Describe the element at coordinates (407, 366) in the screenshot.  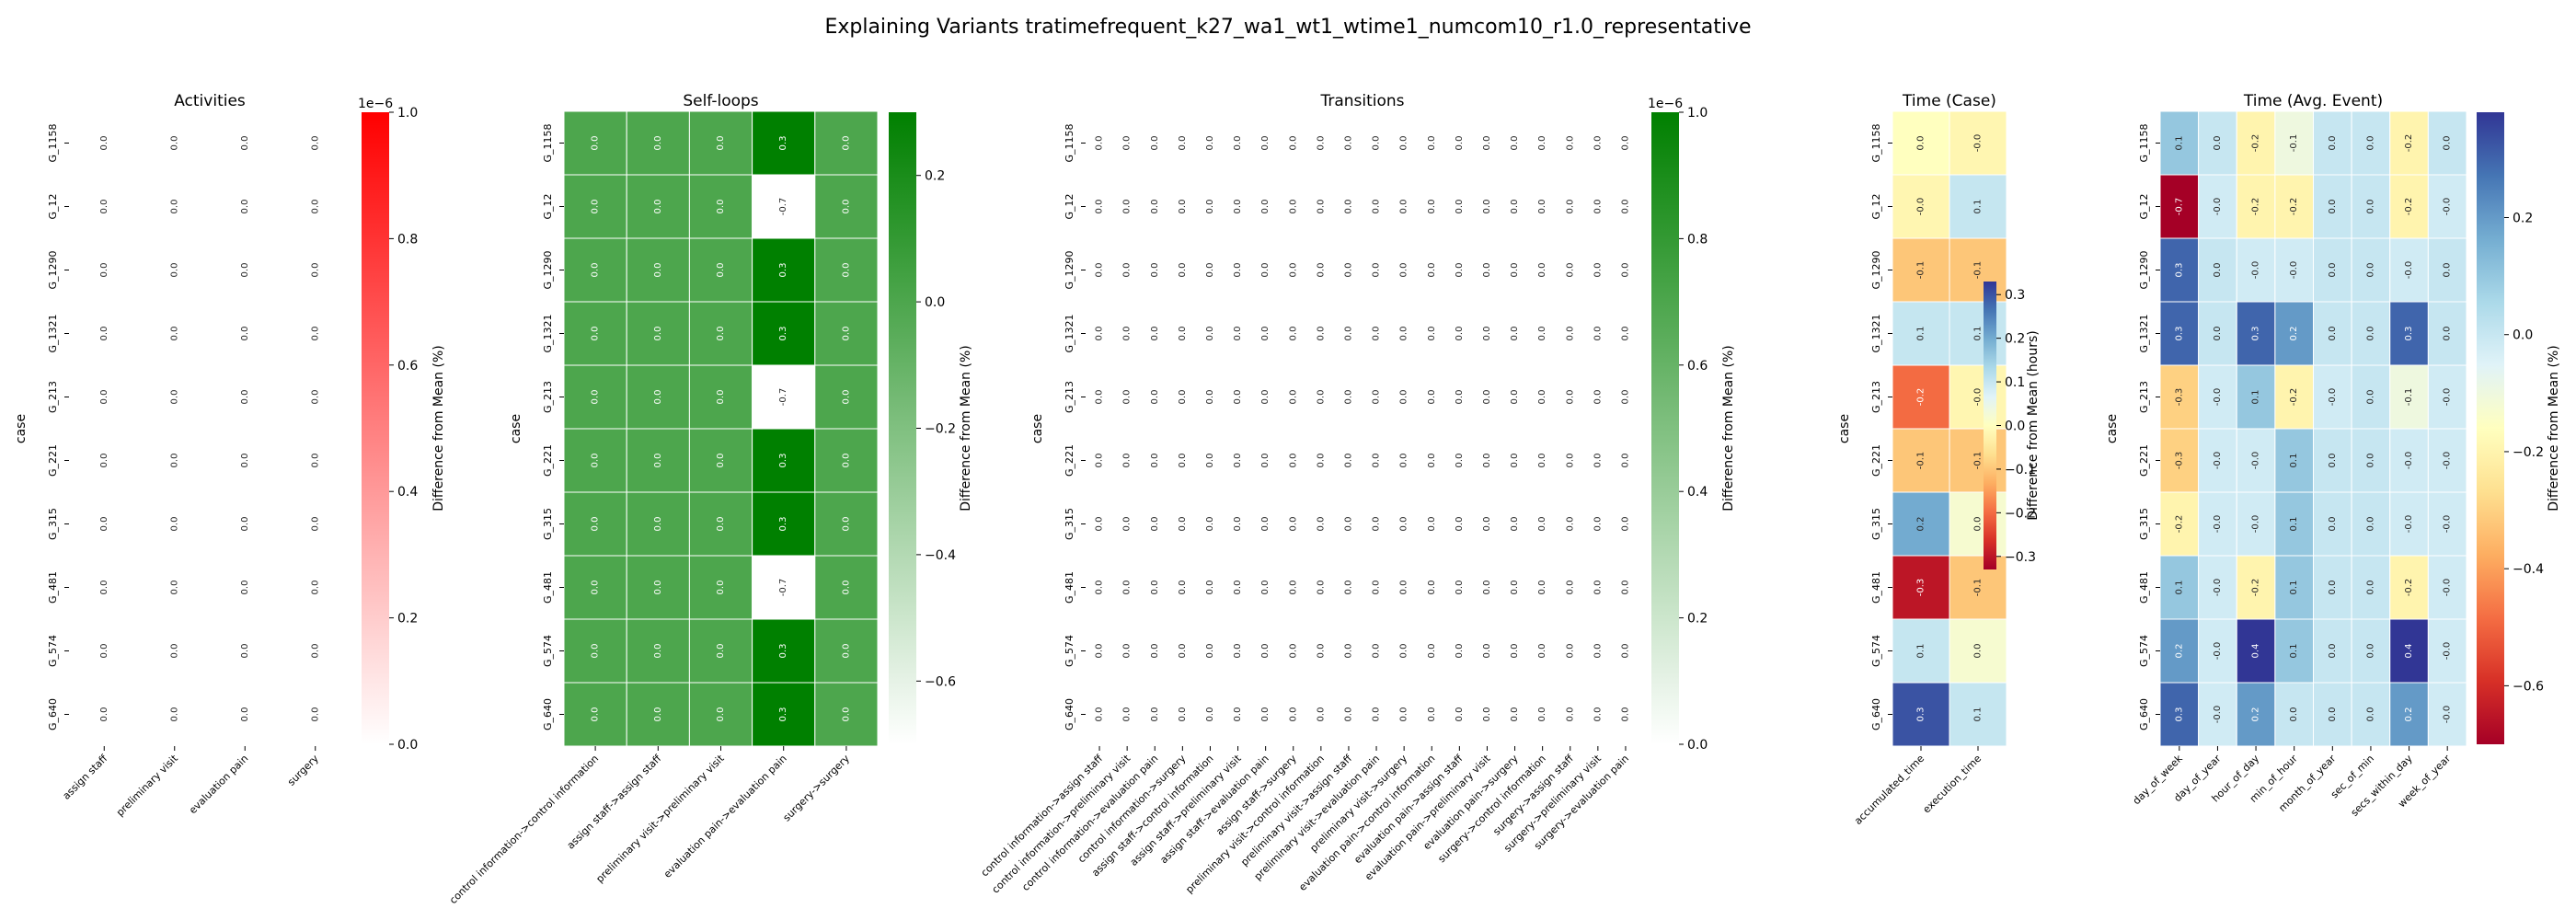
I see `colorbar-tick-label: 0.6` at that location.